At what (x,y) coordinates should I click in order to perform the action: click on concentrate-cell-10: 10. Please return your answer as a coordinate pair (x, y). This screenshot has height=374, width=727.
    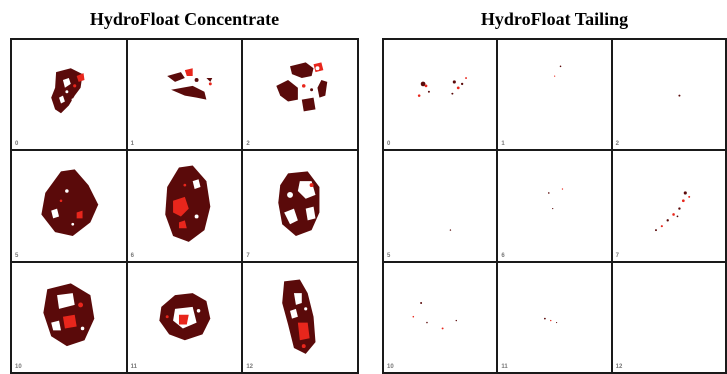
    Looking at the image, I should click on (69, 317).